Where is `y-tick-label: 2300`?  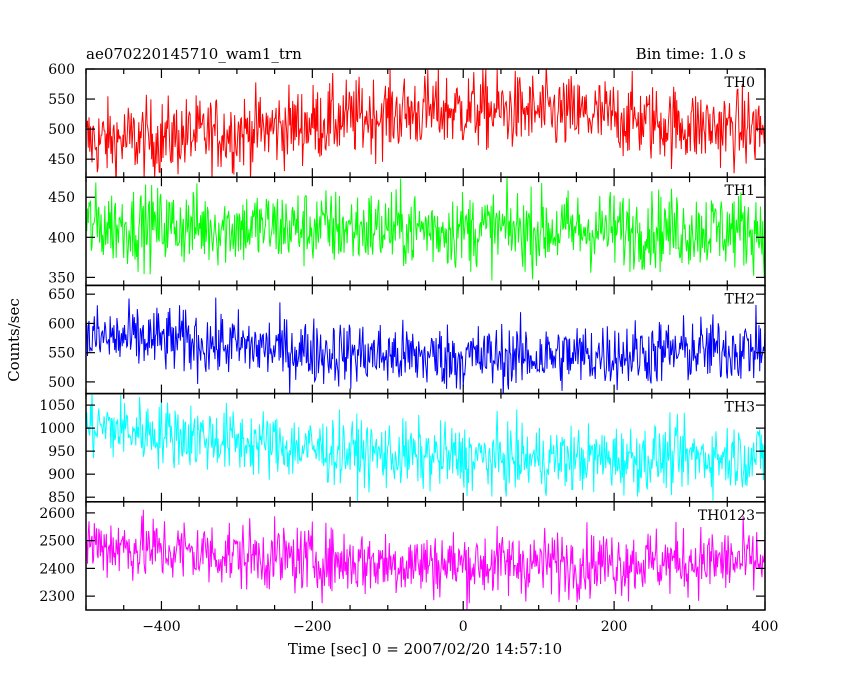 y-tick-label: 2300 is located at coordinates (57, 597).